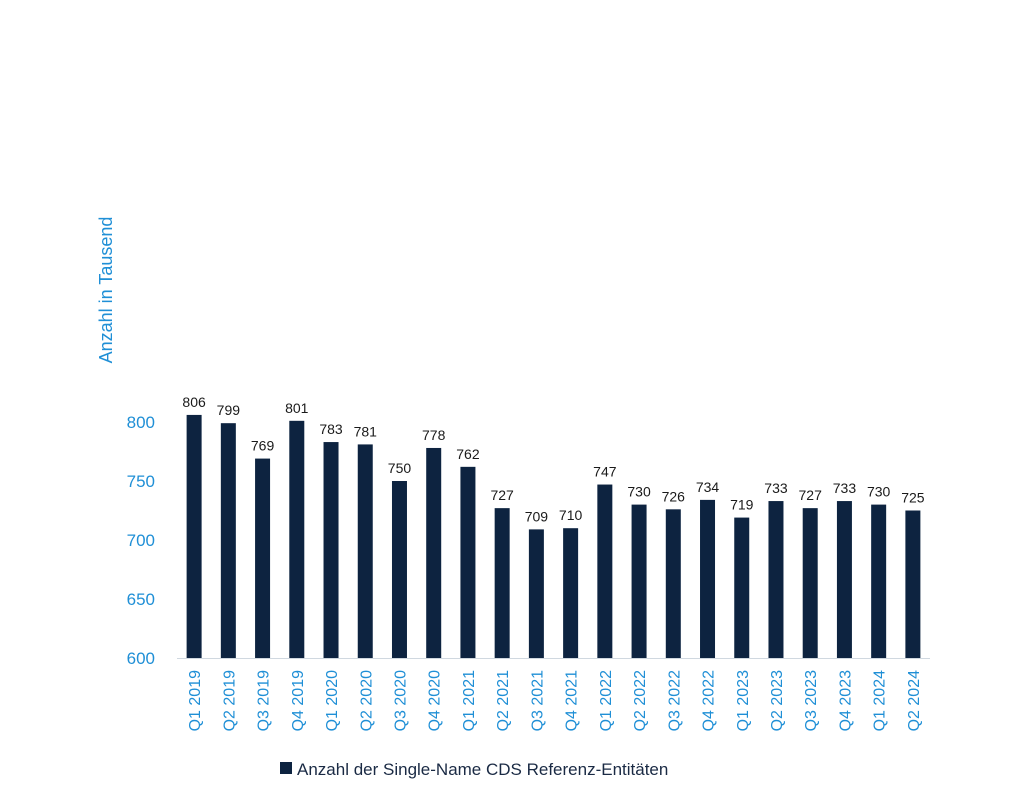  Describe the element at coordinates (571, 515) in the screenshot. I see `data-label: 710` at that location.